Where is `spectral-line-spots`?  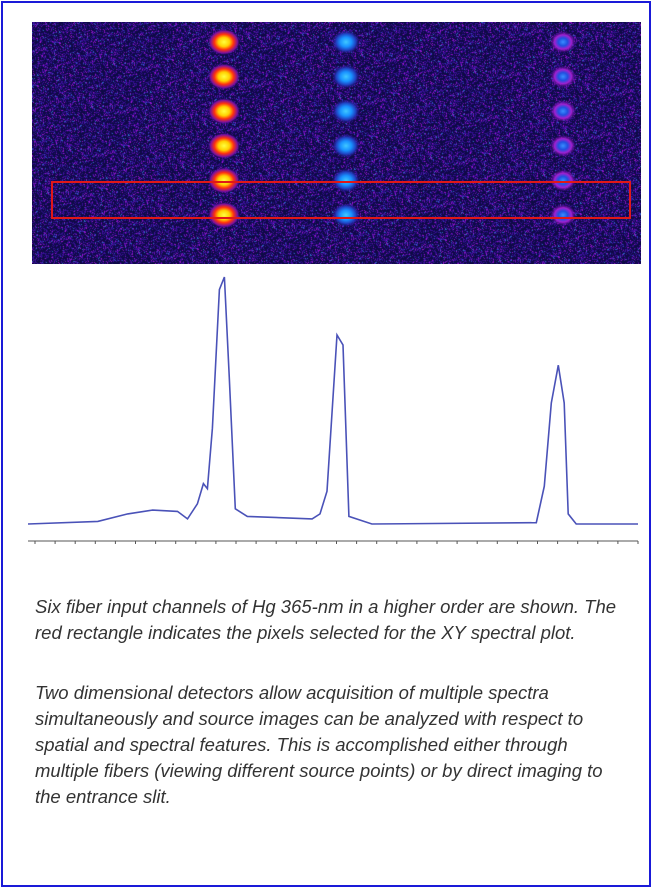 spectral-line-spots is located at coordinates (392, 128).